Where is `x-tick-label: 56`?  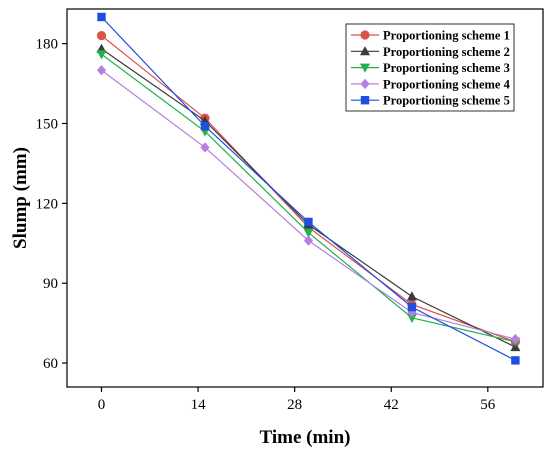 x-tick-label: 56 is located at coordinates (488, 405).